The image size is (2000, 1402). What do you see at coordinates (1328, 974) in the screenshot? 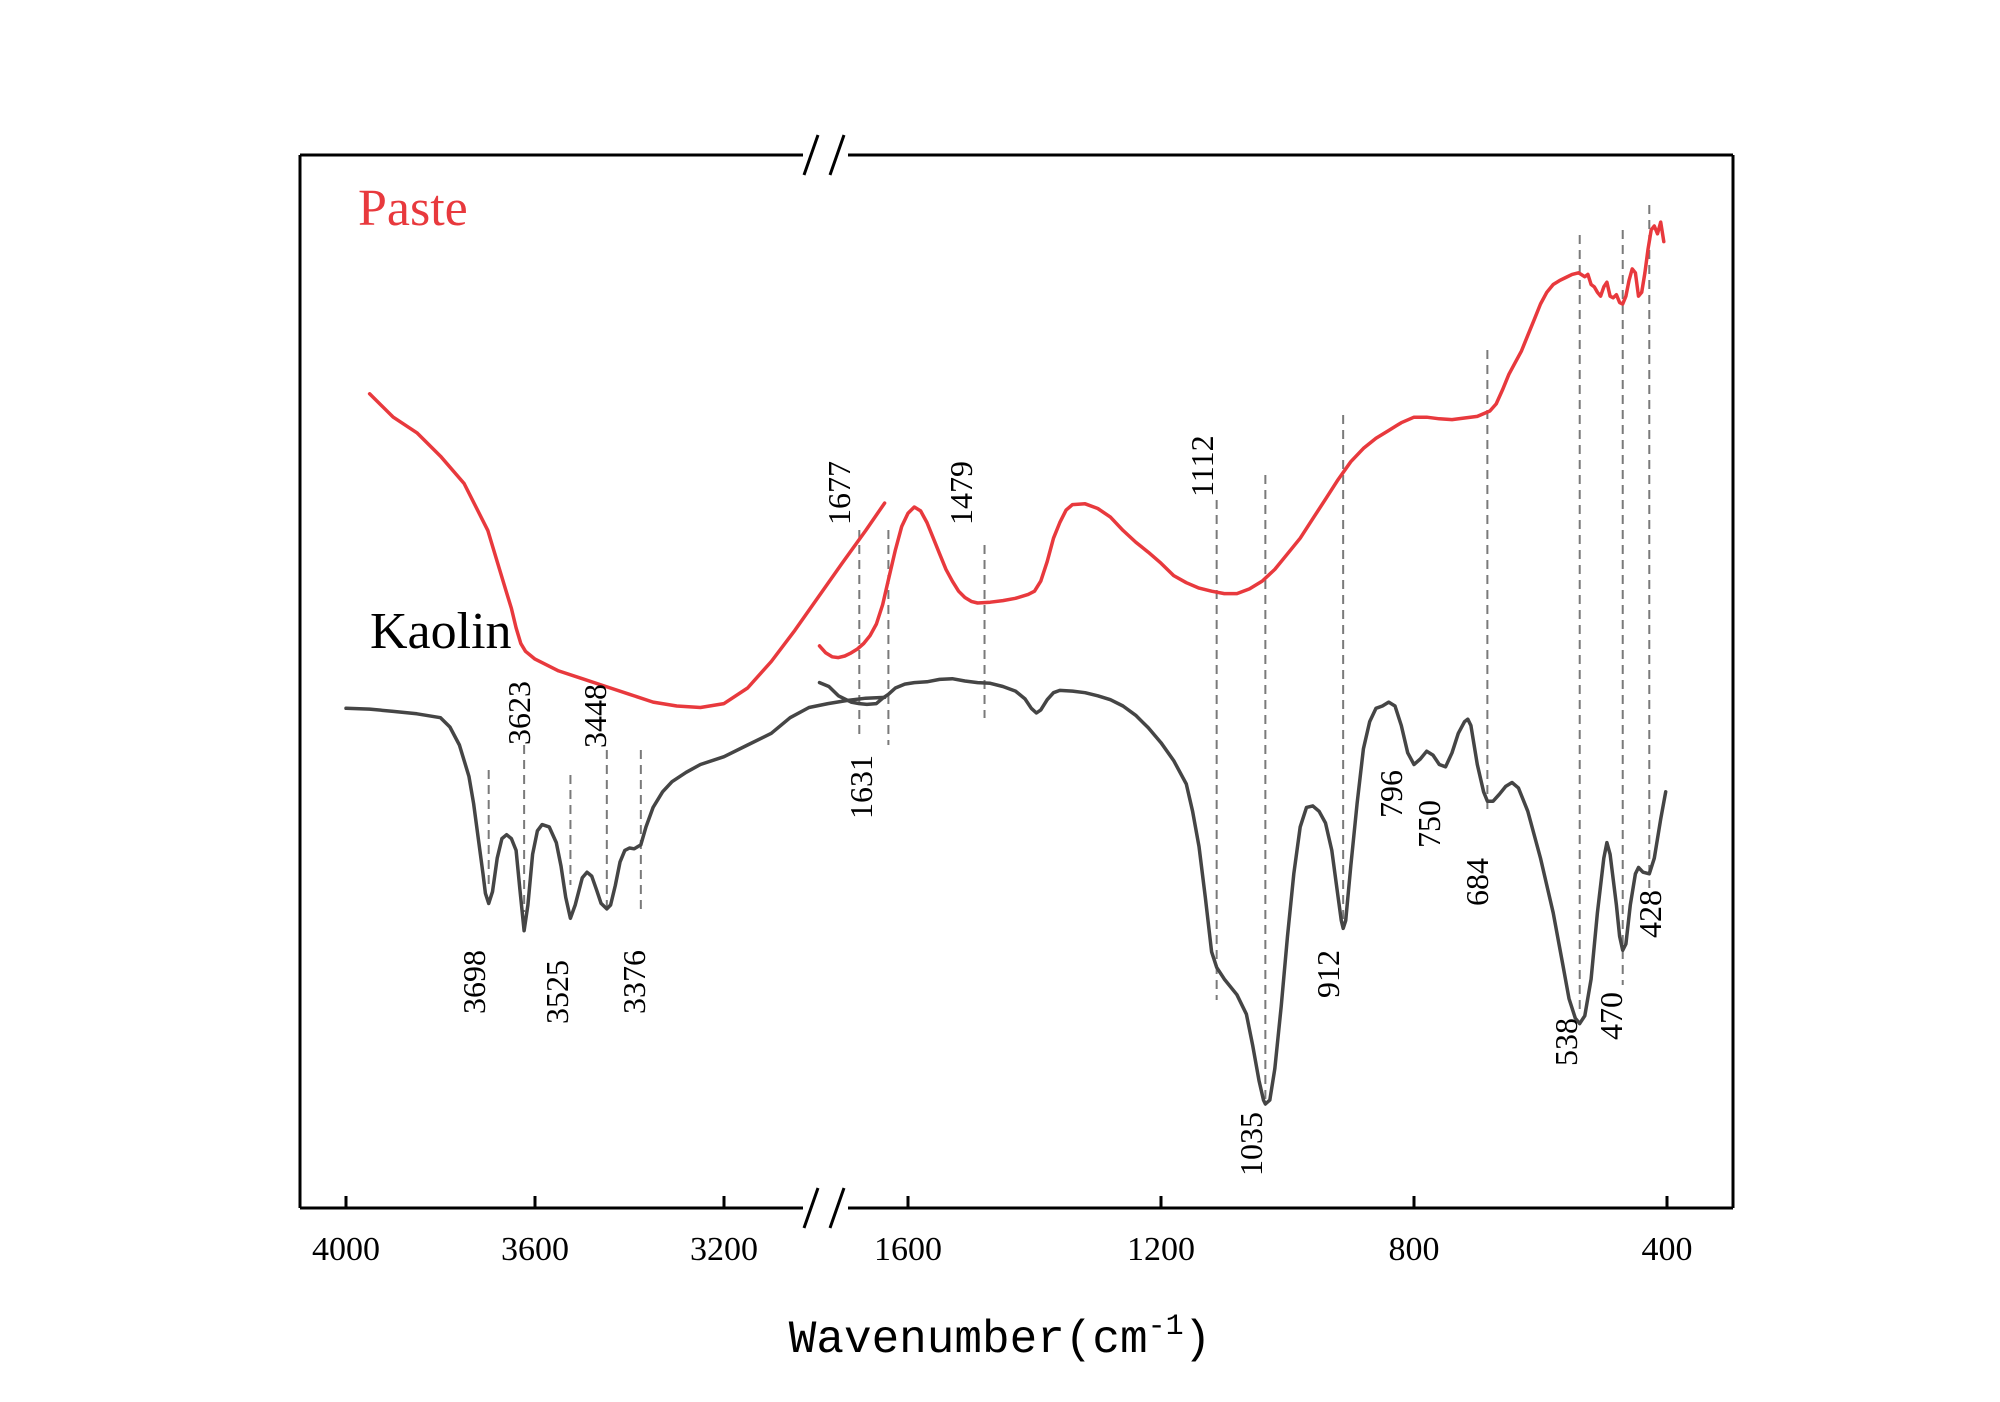
I see `peak-label-912: 912` at bounding box center [1328, 974].